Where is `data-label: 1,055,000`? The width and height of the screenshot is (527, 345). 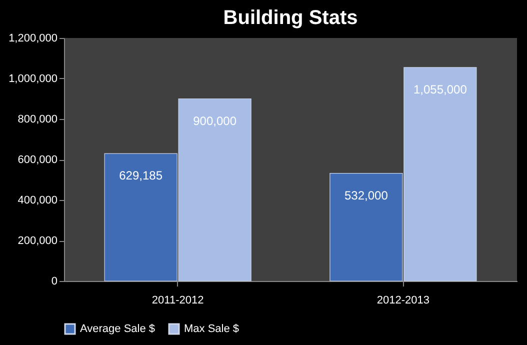
data-label: 1,055,000 is located at coordinates (440, 89).